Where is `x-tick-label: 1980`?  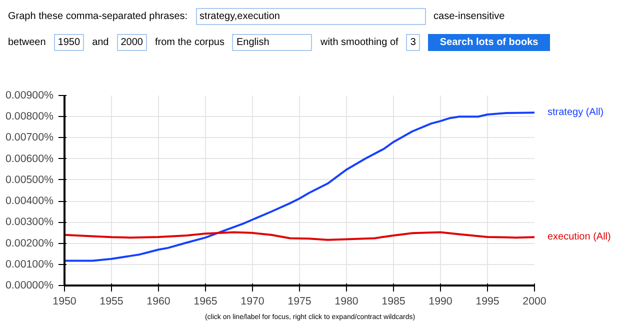 x-tick-label: 1980 is located at coordinates (346, 302).